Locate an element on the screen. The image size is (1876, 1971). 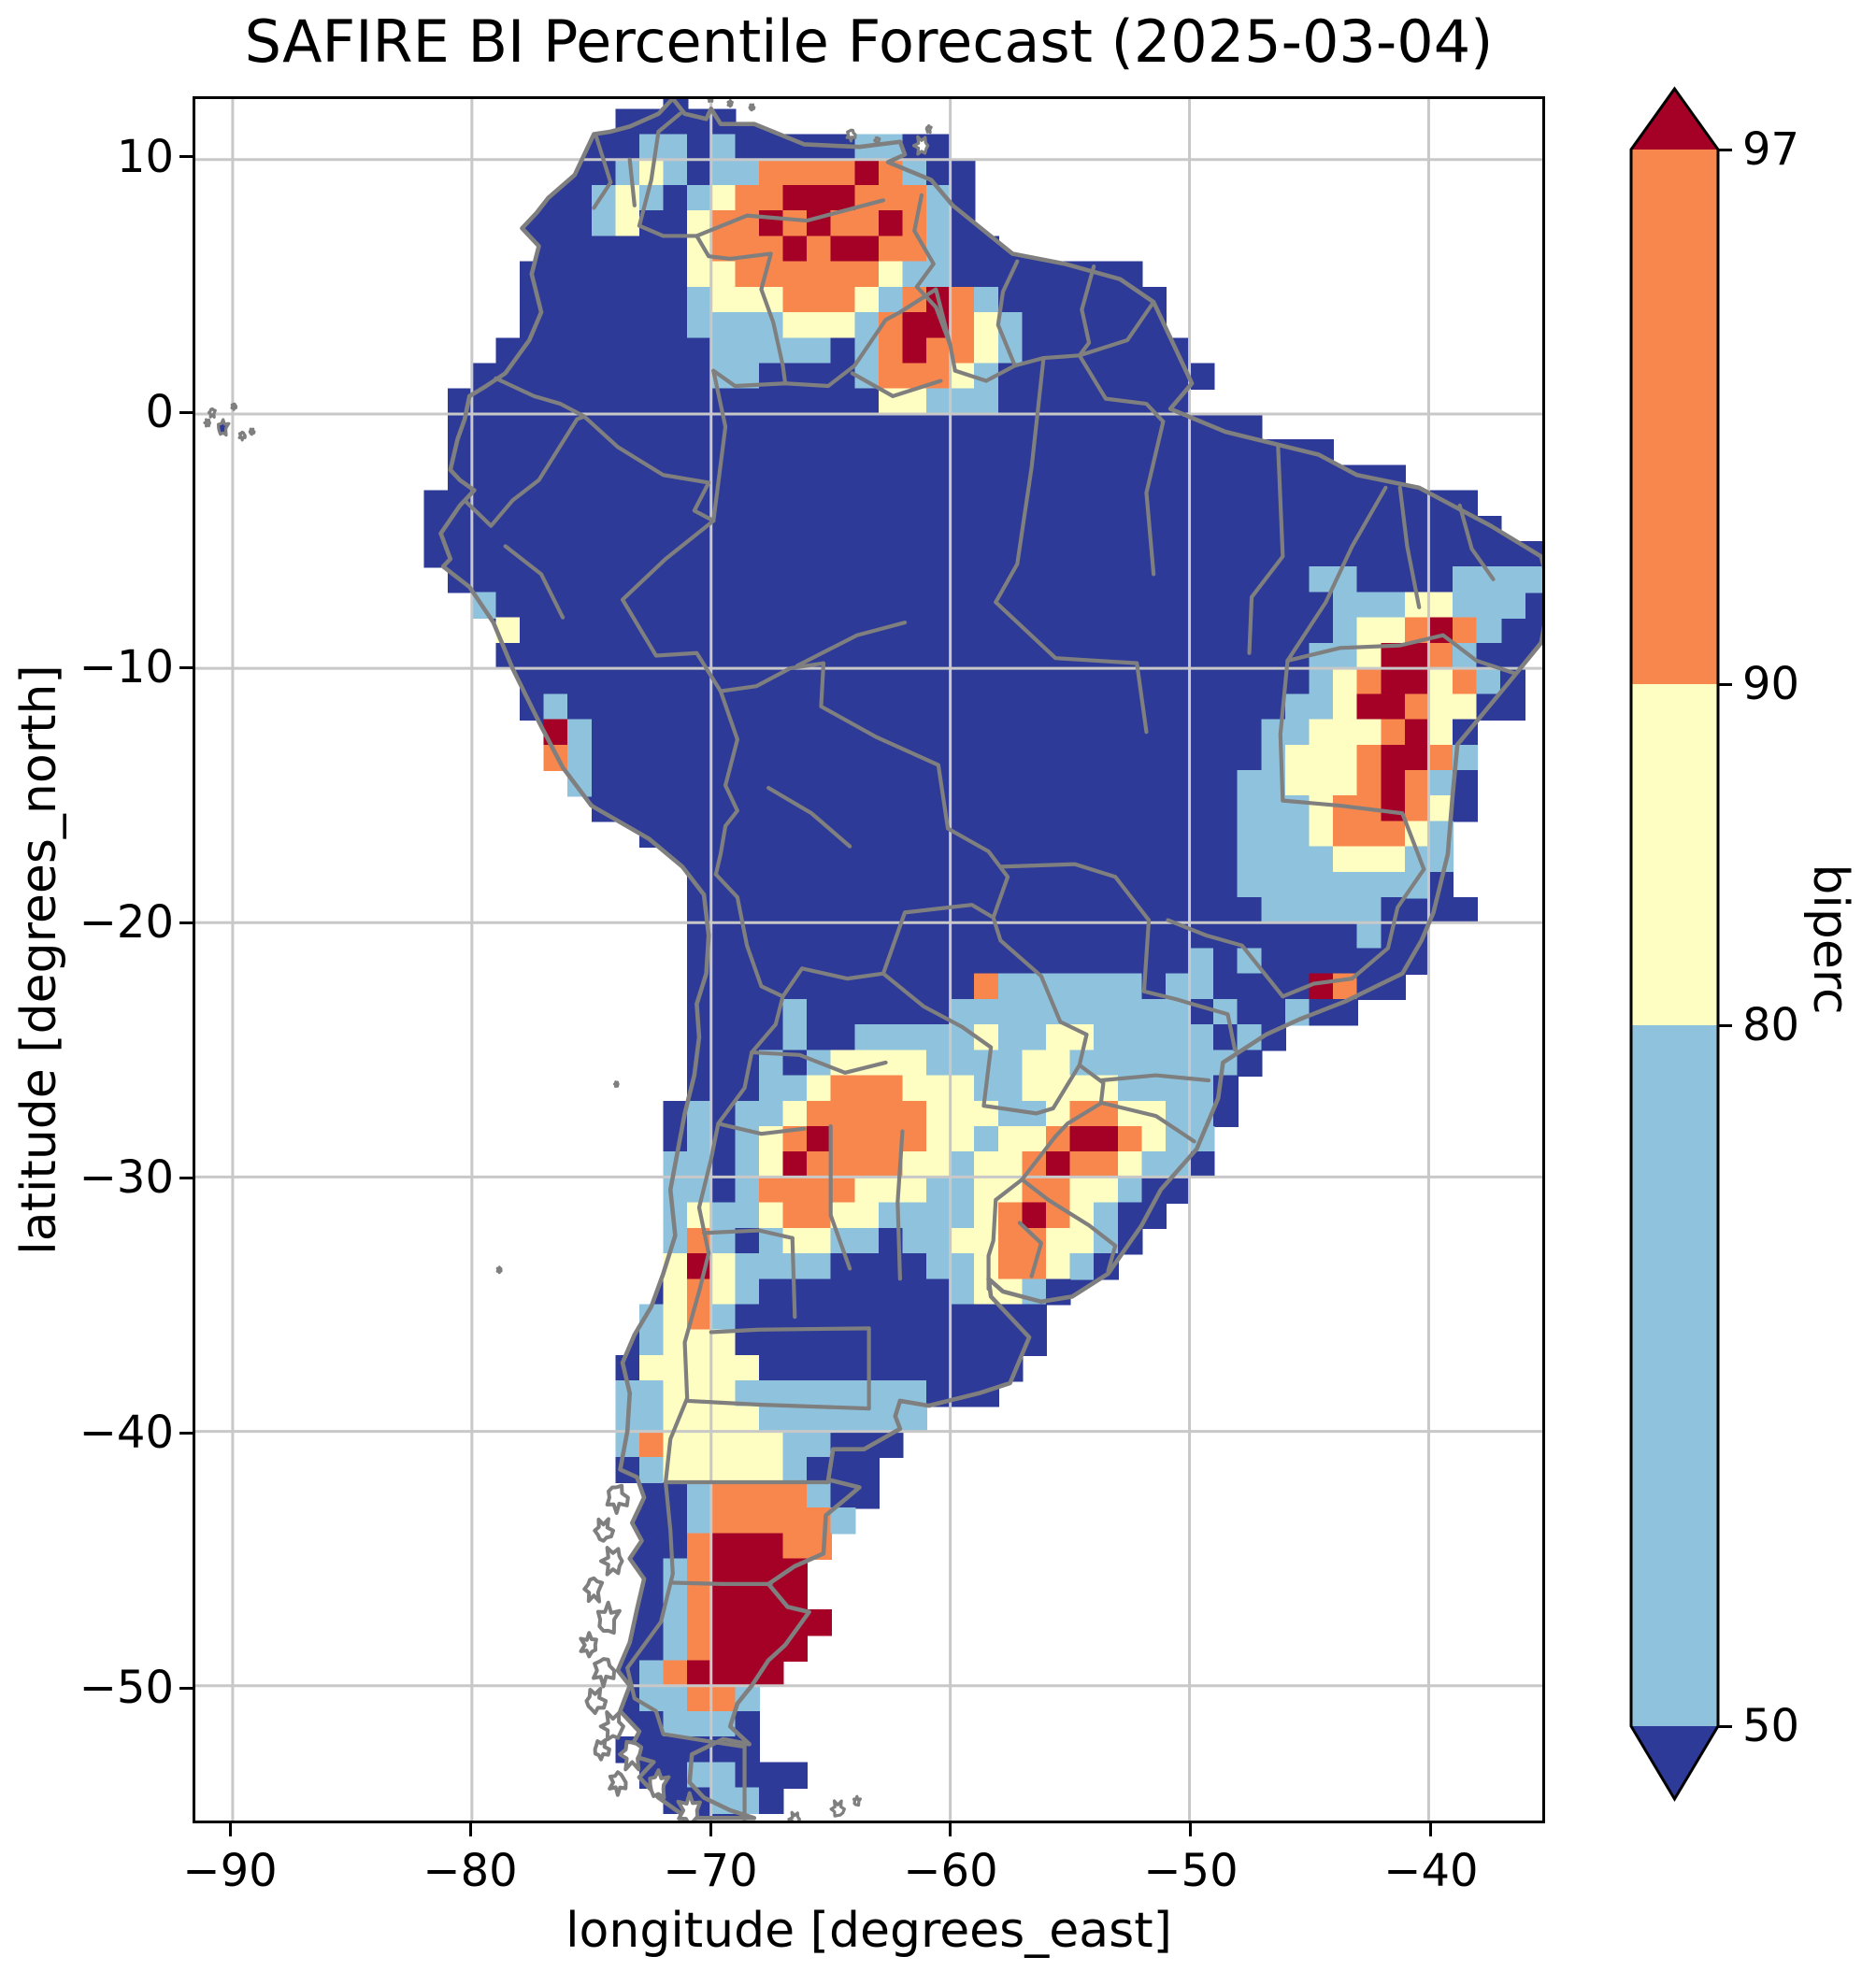
y-tick-label: −30 is located at coordinates (126, 1178).